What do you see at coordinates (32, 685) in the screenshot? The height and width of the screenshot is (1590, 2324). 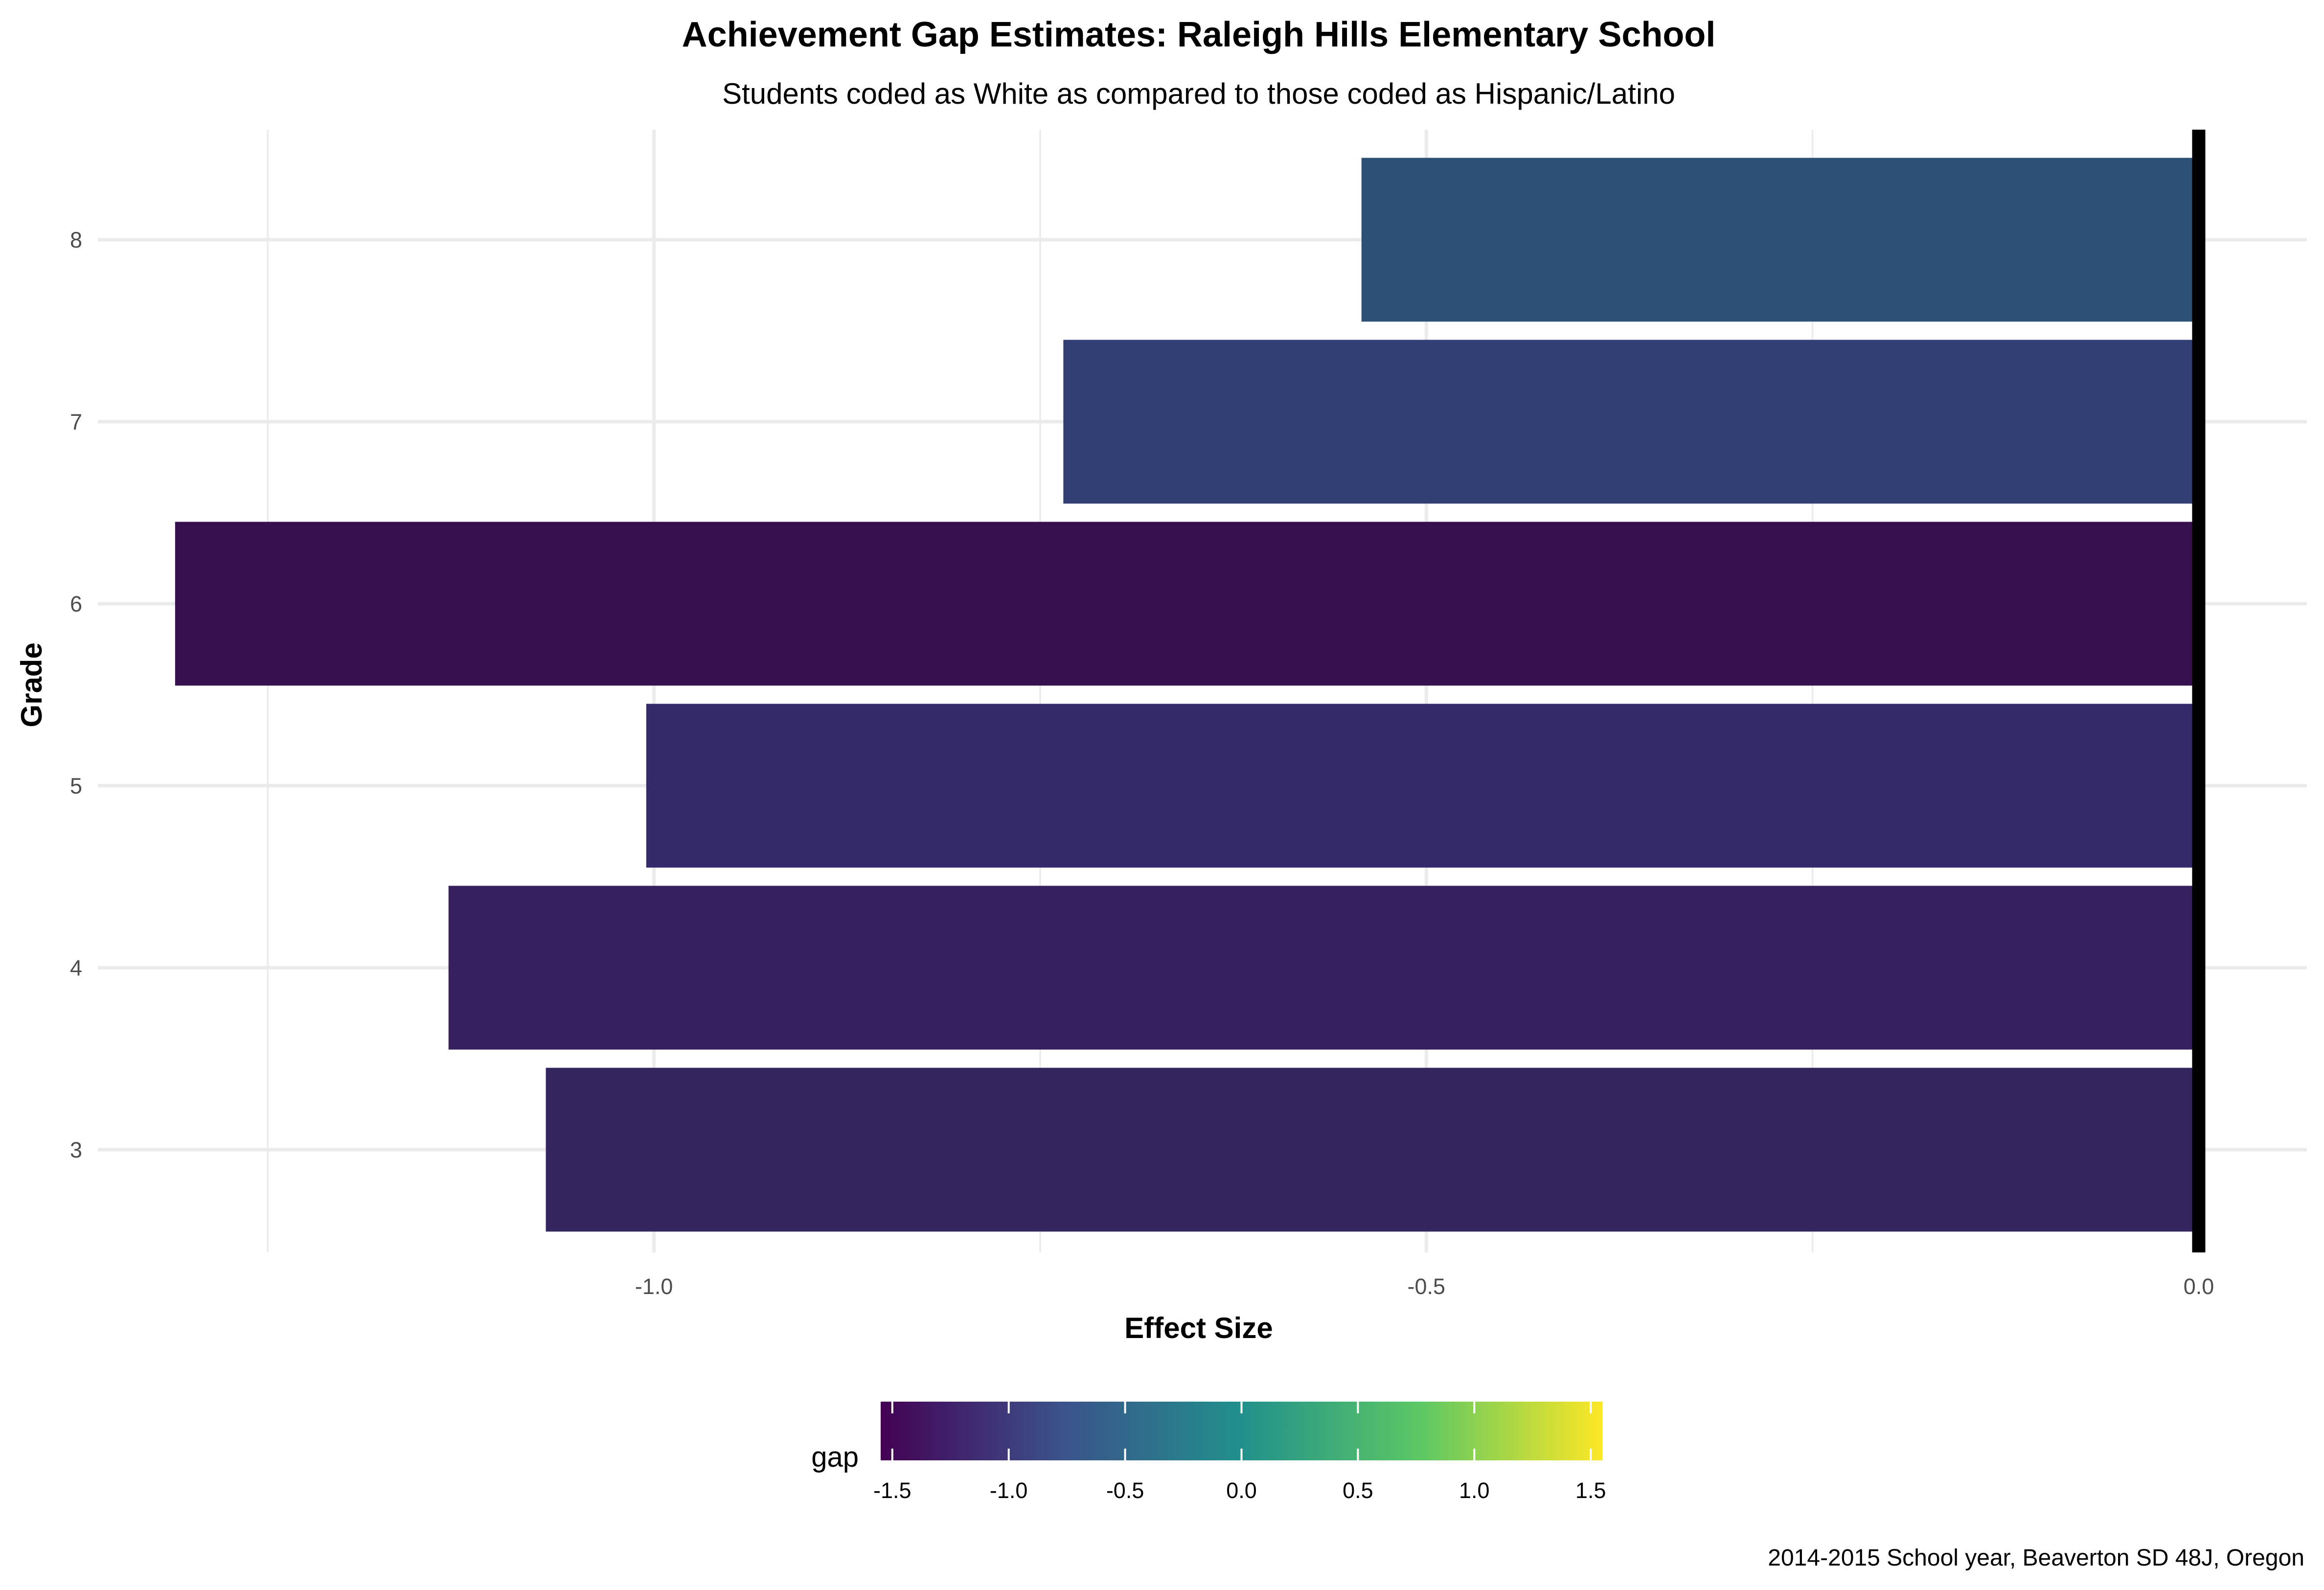 I see `y-axis-title: Grade` at bounding box center [32, 685].